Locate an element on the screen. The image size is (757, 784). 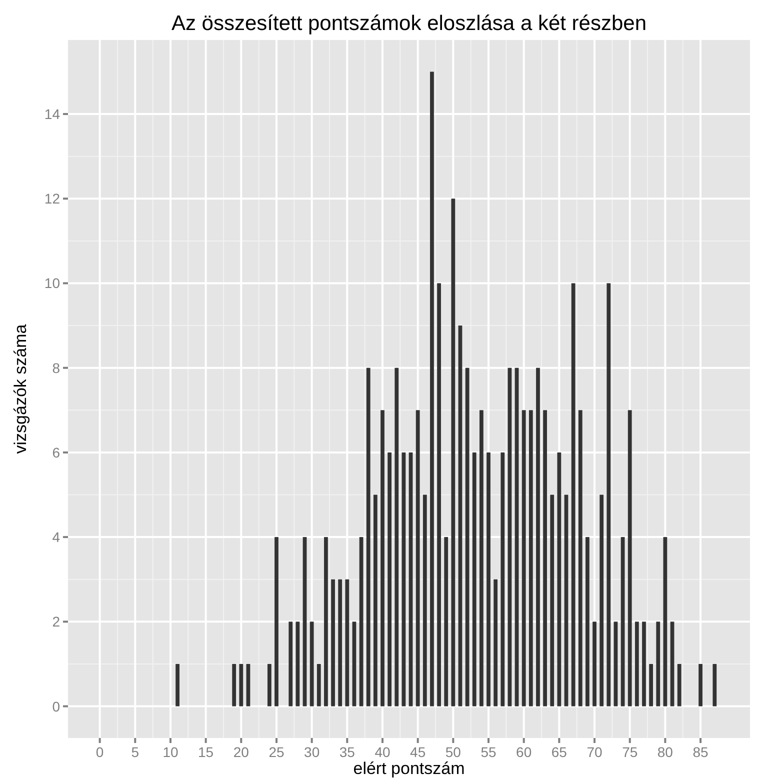
x-tick-label: 40 is located at coordinates (382, 752).